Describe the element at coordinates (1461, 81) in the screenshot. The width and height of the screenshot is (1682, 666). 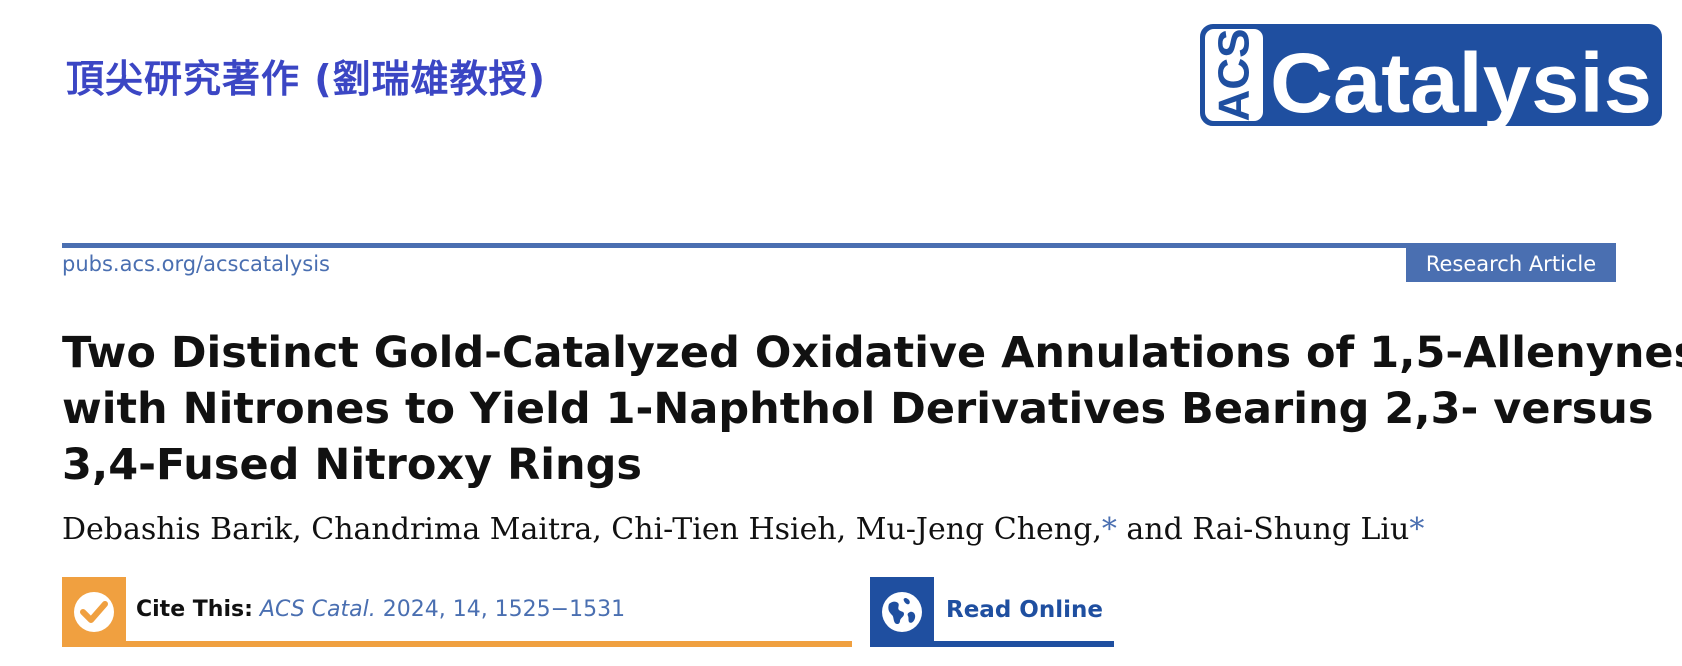
I see `logo-journal-text: Catalysis` at that location.